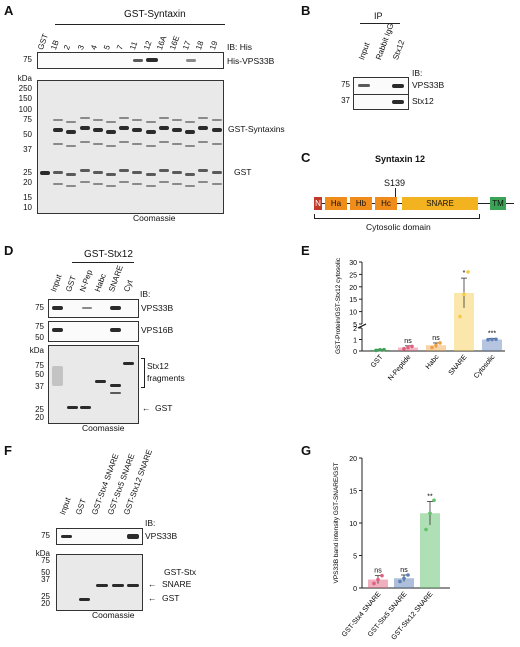 This screenshot has height=647, width=520. Describe the element at coordinates (145, 294) in the screenshot. I see `panel-d-ib: IB:` at that location.